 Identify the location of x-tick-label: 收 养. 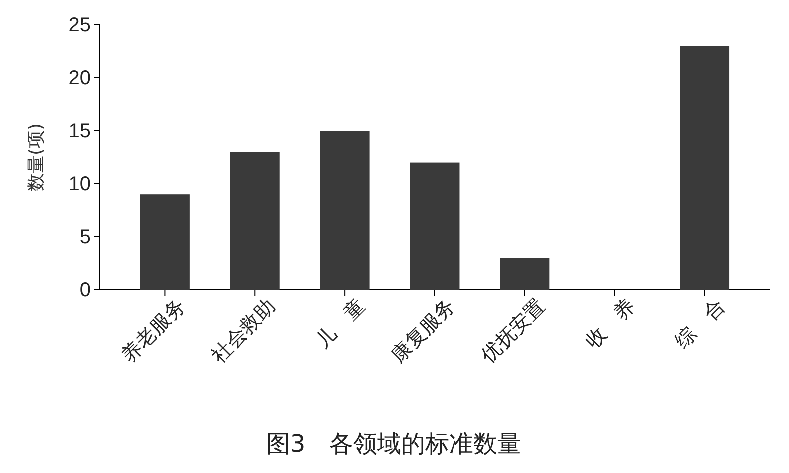
(611, 324).